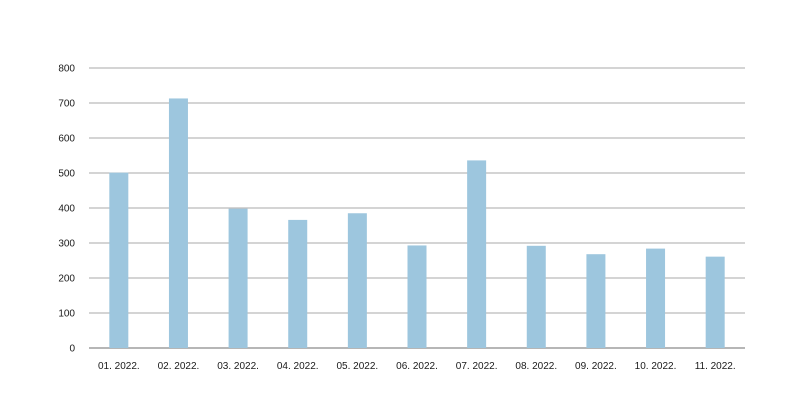 This screenshot has width=801, height=414. I want to click on y-tick-label: 0, so click(72, 349).